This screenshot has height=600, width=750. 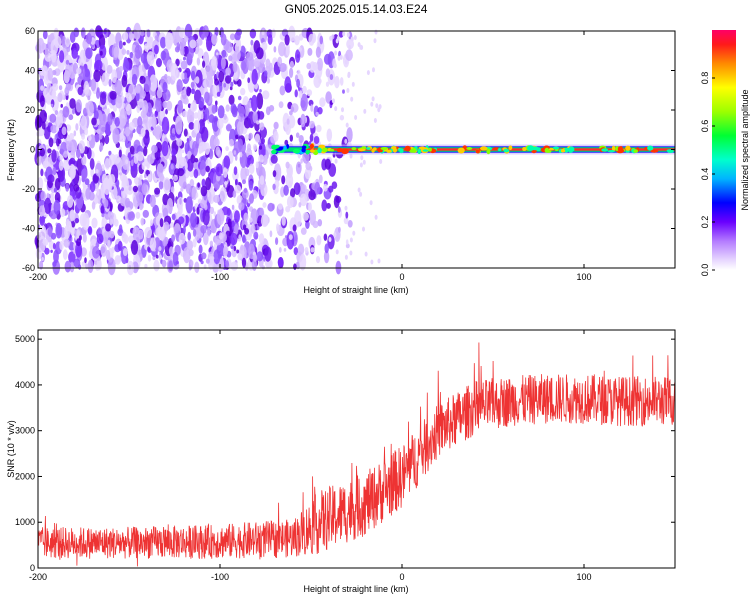 I want to click on colorbar-ticks: 0.0 0.2 0.4 0.6 0.8, so click(x=707, y=174).